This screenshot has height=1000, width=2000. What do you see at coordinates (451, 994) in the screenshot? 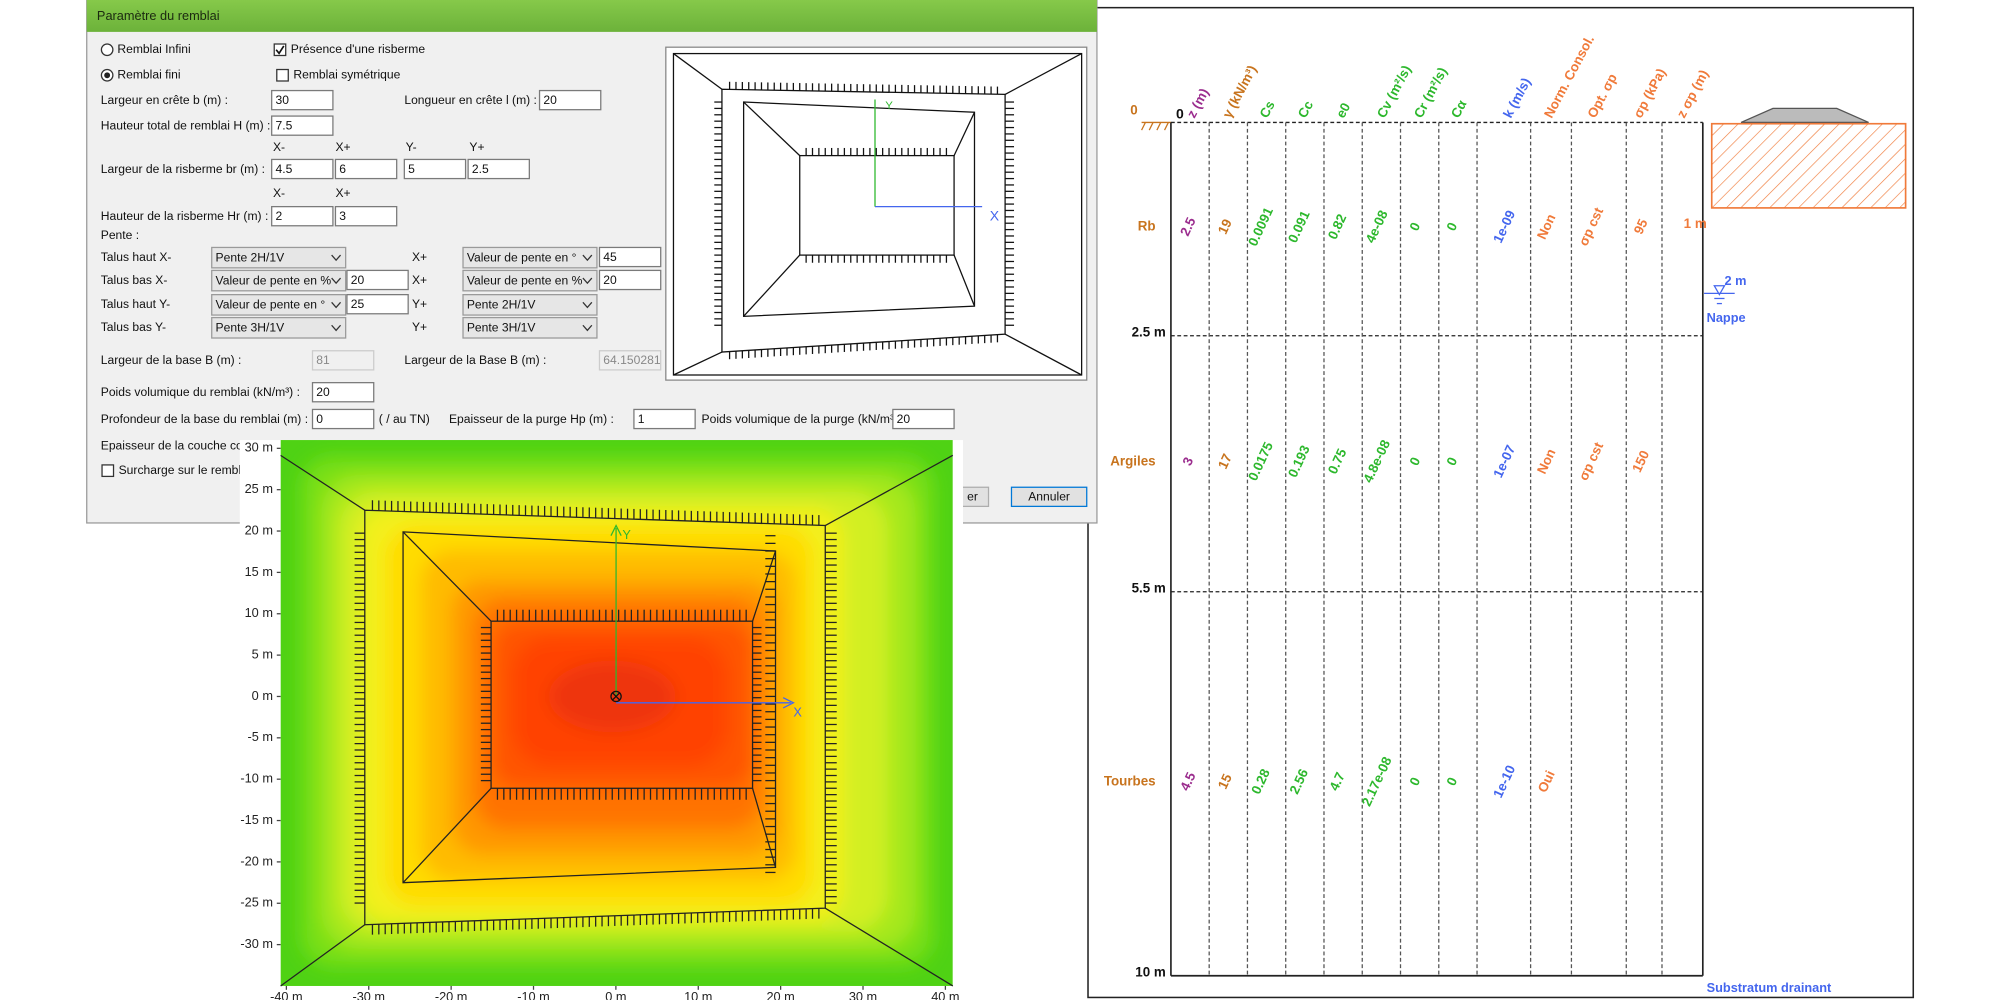
I see `x-tick-label: -20 m` at bounding box center [451, 994].